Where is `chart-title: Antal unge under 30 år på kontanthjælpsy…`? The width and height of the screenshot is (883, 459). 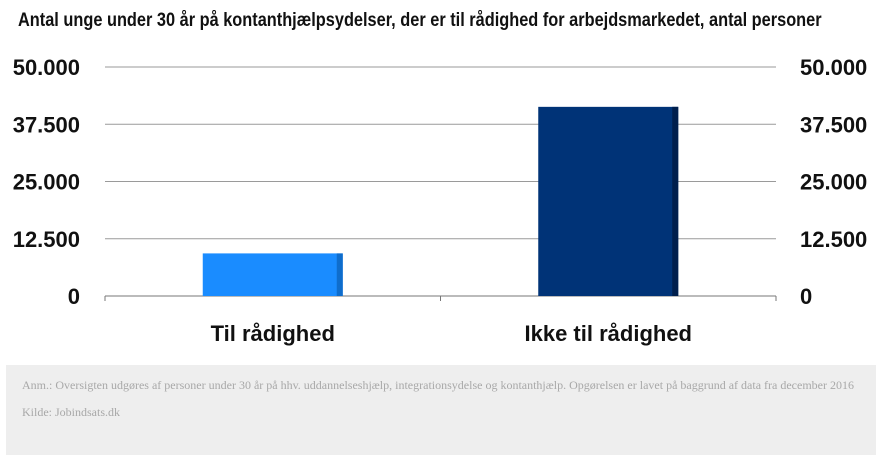 chart-title: Antal unge under 30 år på kontanthjælpsy… is located at coordinates (420, 20).